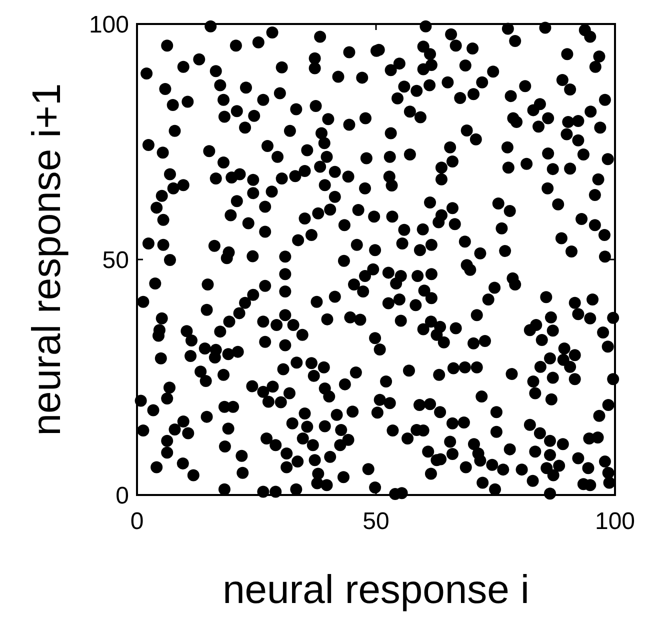 Image resolution: width=657 pixels, height=617 pixels. Describe the element at coordinates (376, 521) in the screenshot. I see `x-tick-label: 50` at that location.